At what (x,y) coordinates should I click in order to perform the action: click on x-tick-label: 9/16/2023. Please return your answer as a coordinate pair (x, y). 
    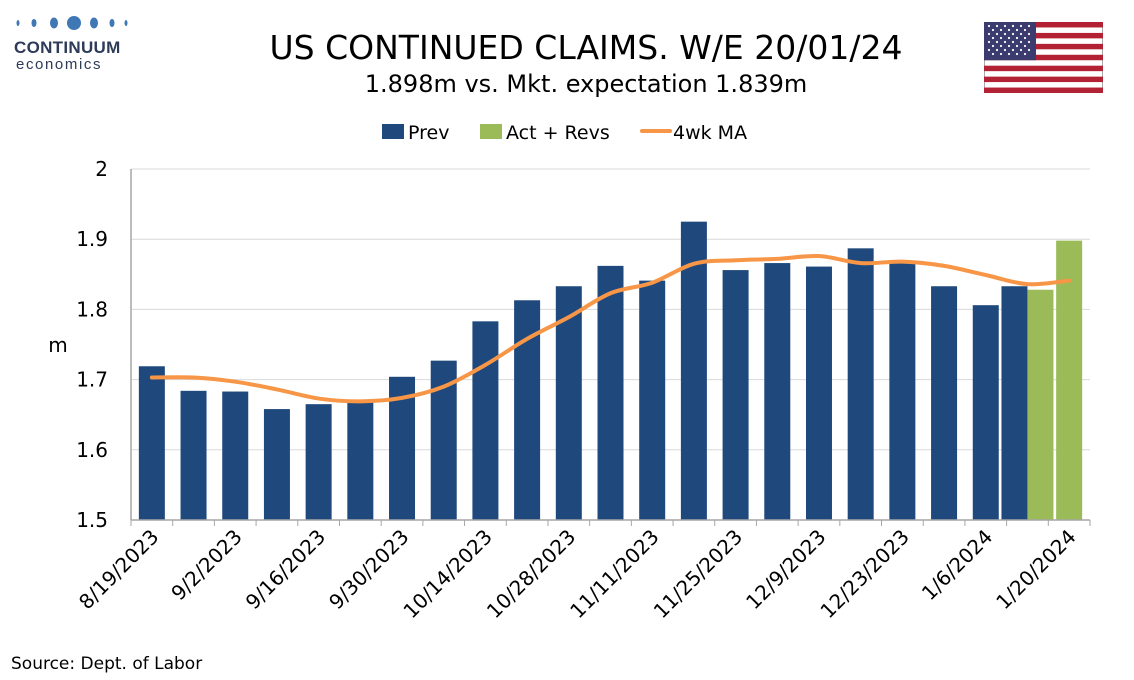
    Looking at the image, I should click on (285, 569).